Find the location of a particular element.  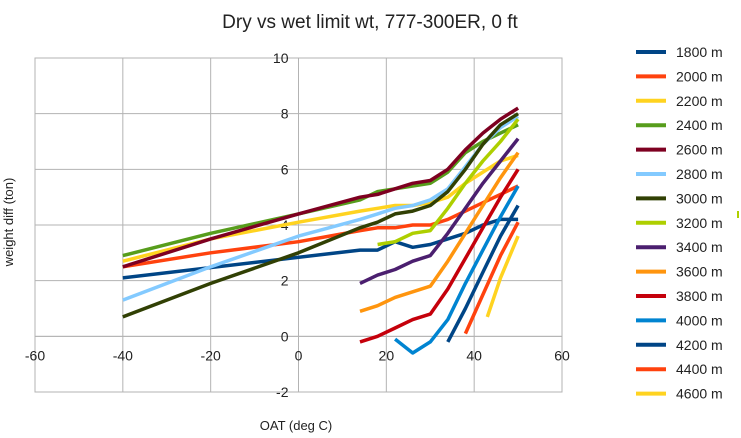

legend-entry: 2800 m is located at coordinates (699, 174).